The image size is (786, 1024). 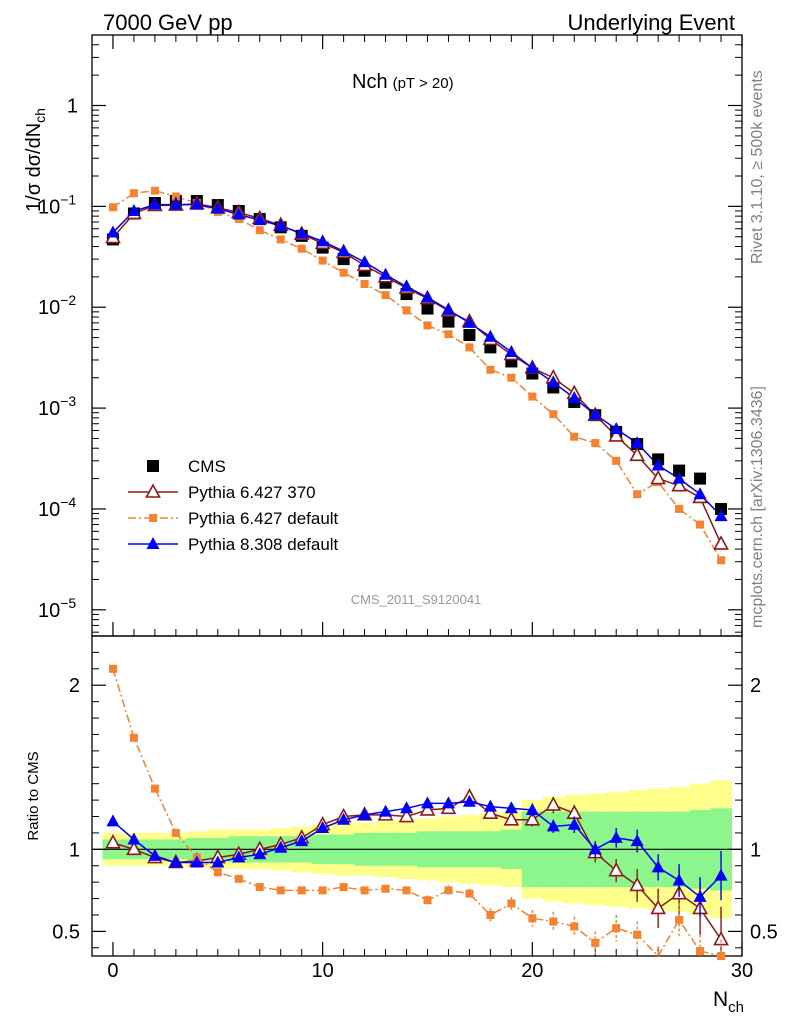 What do you see at coordinates (72, 106) in the screenshot?
I see `y-tick-label: 1` at bounding box center [72, 106].